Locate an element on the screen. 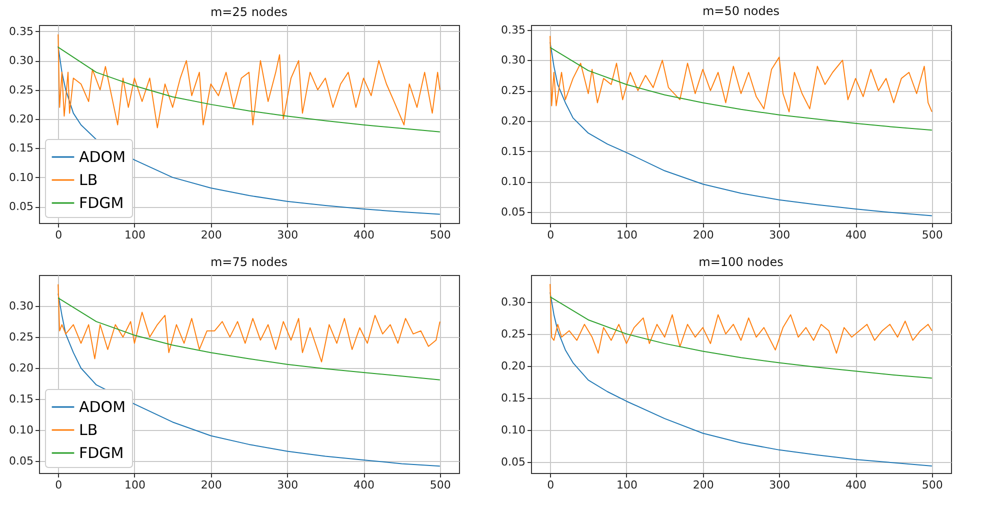 The image size is (988, 524). chart-title: m=50 nodes is located at coordinates (741, 11).